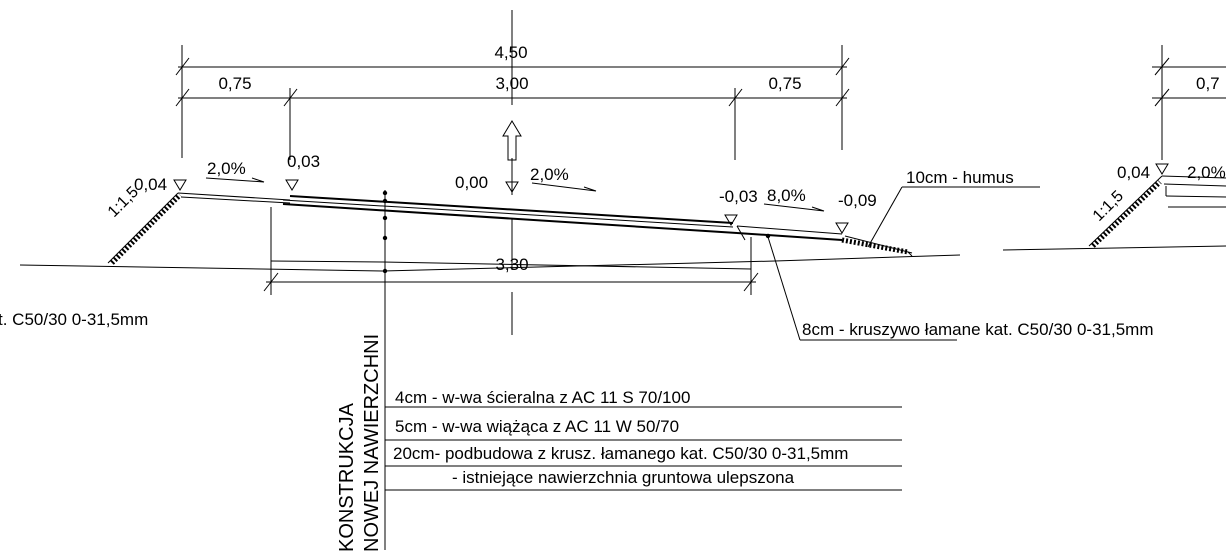 The height and width of the screenshot is (558, 1226). Describe the element at coordinates (537, 426) in the screenshot. I see `construction-layer-2: 5cm - w-wa wiążąca z AC 11 W 50/70` at that location.